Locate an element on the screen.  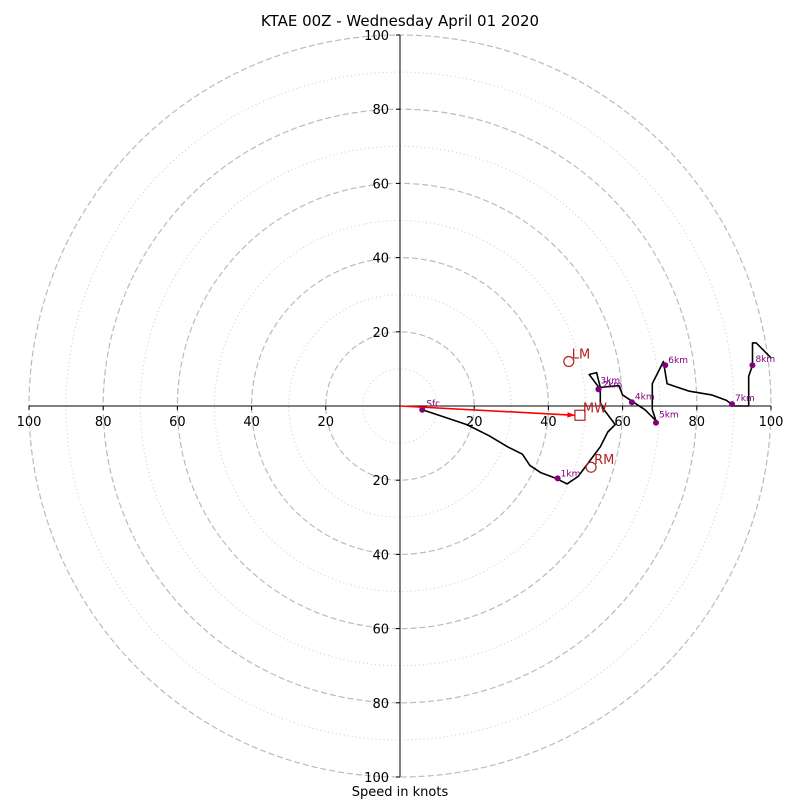
x-axis-label: Speed in knots is located at coordinates (400, 792).